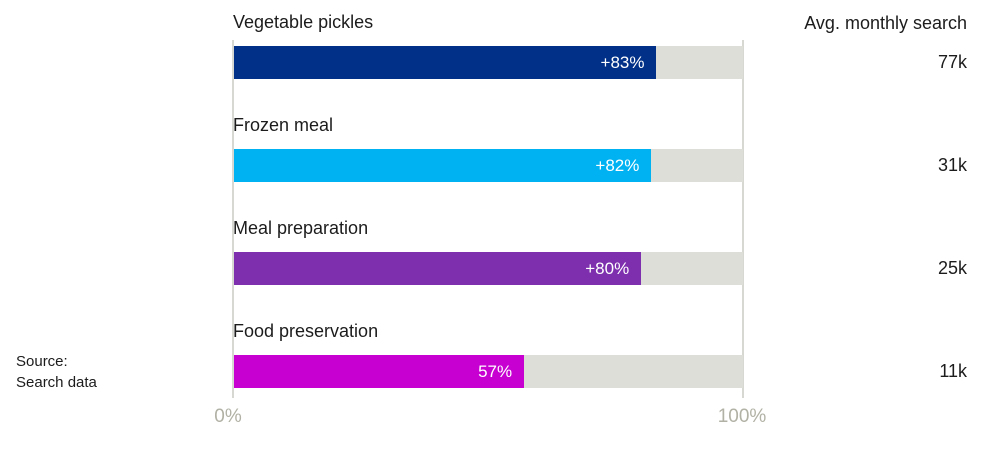  Describe the element at coordinates (443, 165) in the screenshot. I see `bar-fill: +82%` at that location.